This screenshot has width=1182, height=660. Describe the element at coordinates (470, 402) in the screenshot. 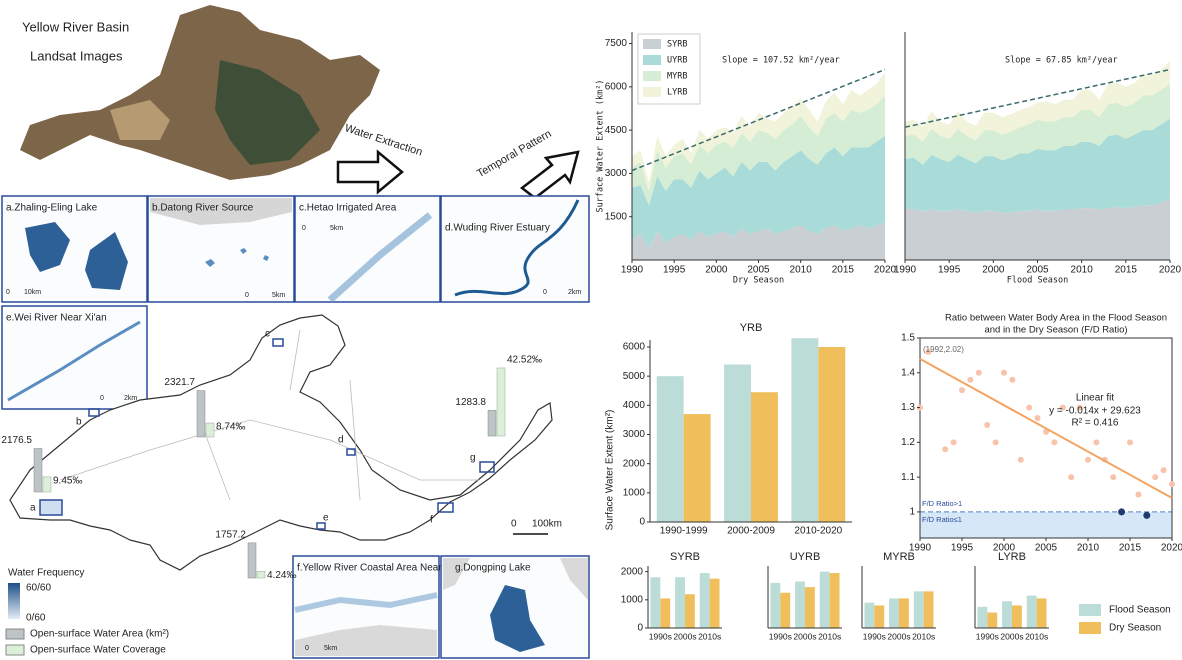

I see `area-label: 1283.8` at that location.